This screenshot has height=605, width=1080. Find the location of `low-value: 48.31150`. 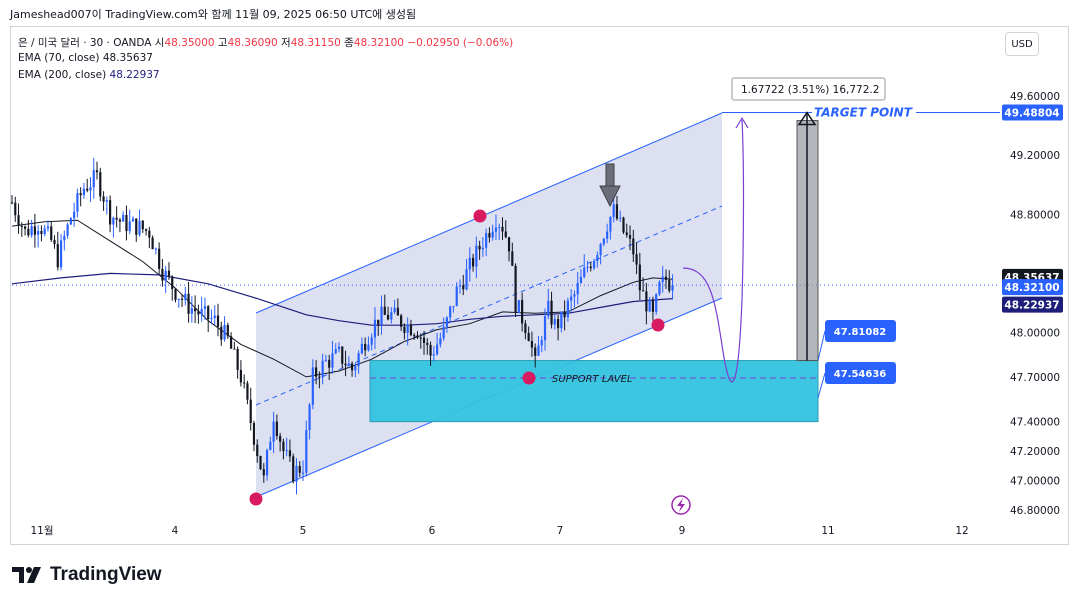

low-value: 48.31150 is located at coordinates (315, 43).